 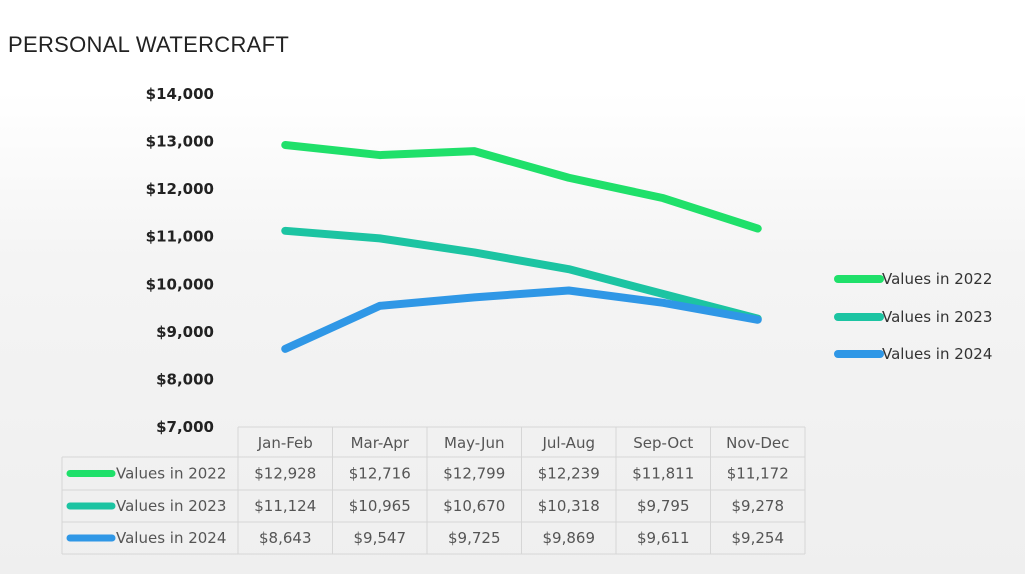 I want to click on x-tick-label: Nov-Dec, so click(x=757, y=443).